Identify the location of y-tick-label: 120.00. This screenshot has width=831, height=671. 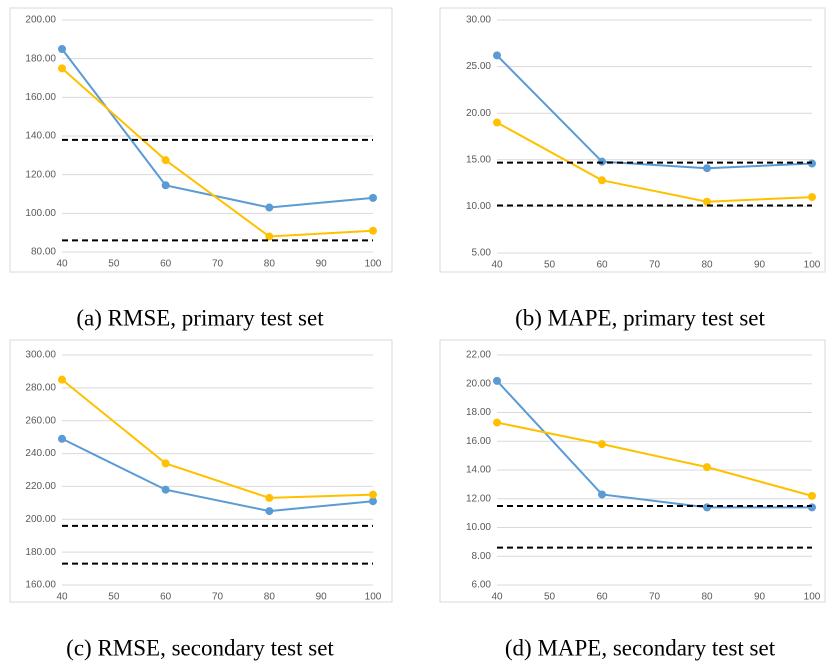
(40, 174).